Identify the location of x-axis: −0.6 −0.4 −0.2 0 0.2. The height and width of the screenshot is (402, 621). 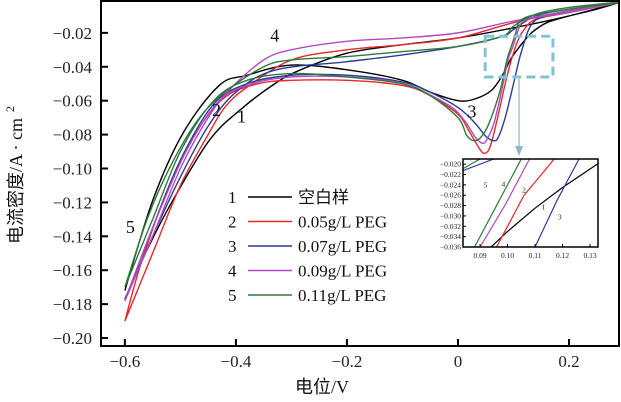
(344, 355).